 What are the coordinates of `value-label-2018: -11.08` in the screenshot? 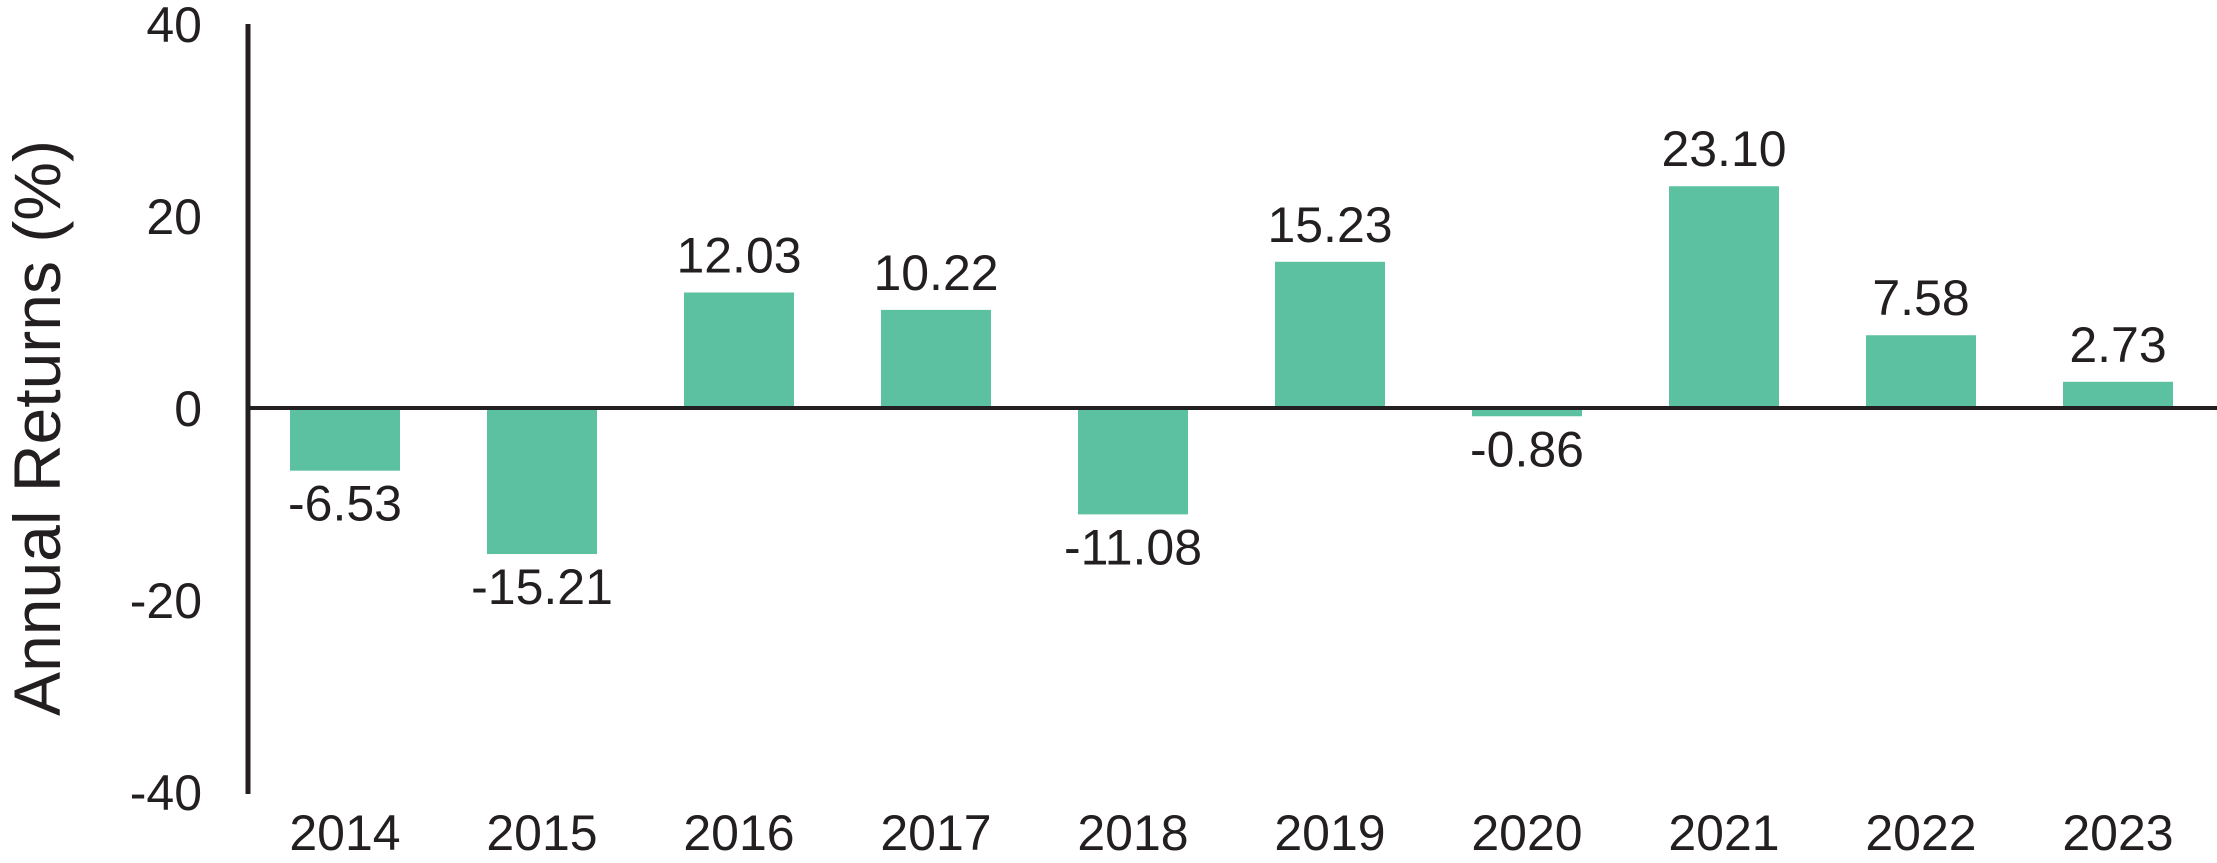 It's located at (1133, 547).